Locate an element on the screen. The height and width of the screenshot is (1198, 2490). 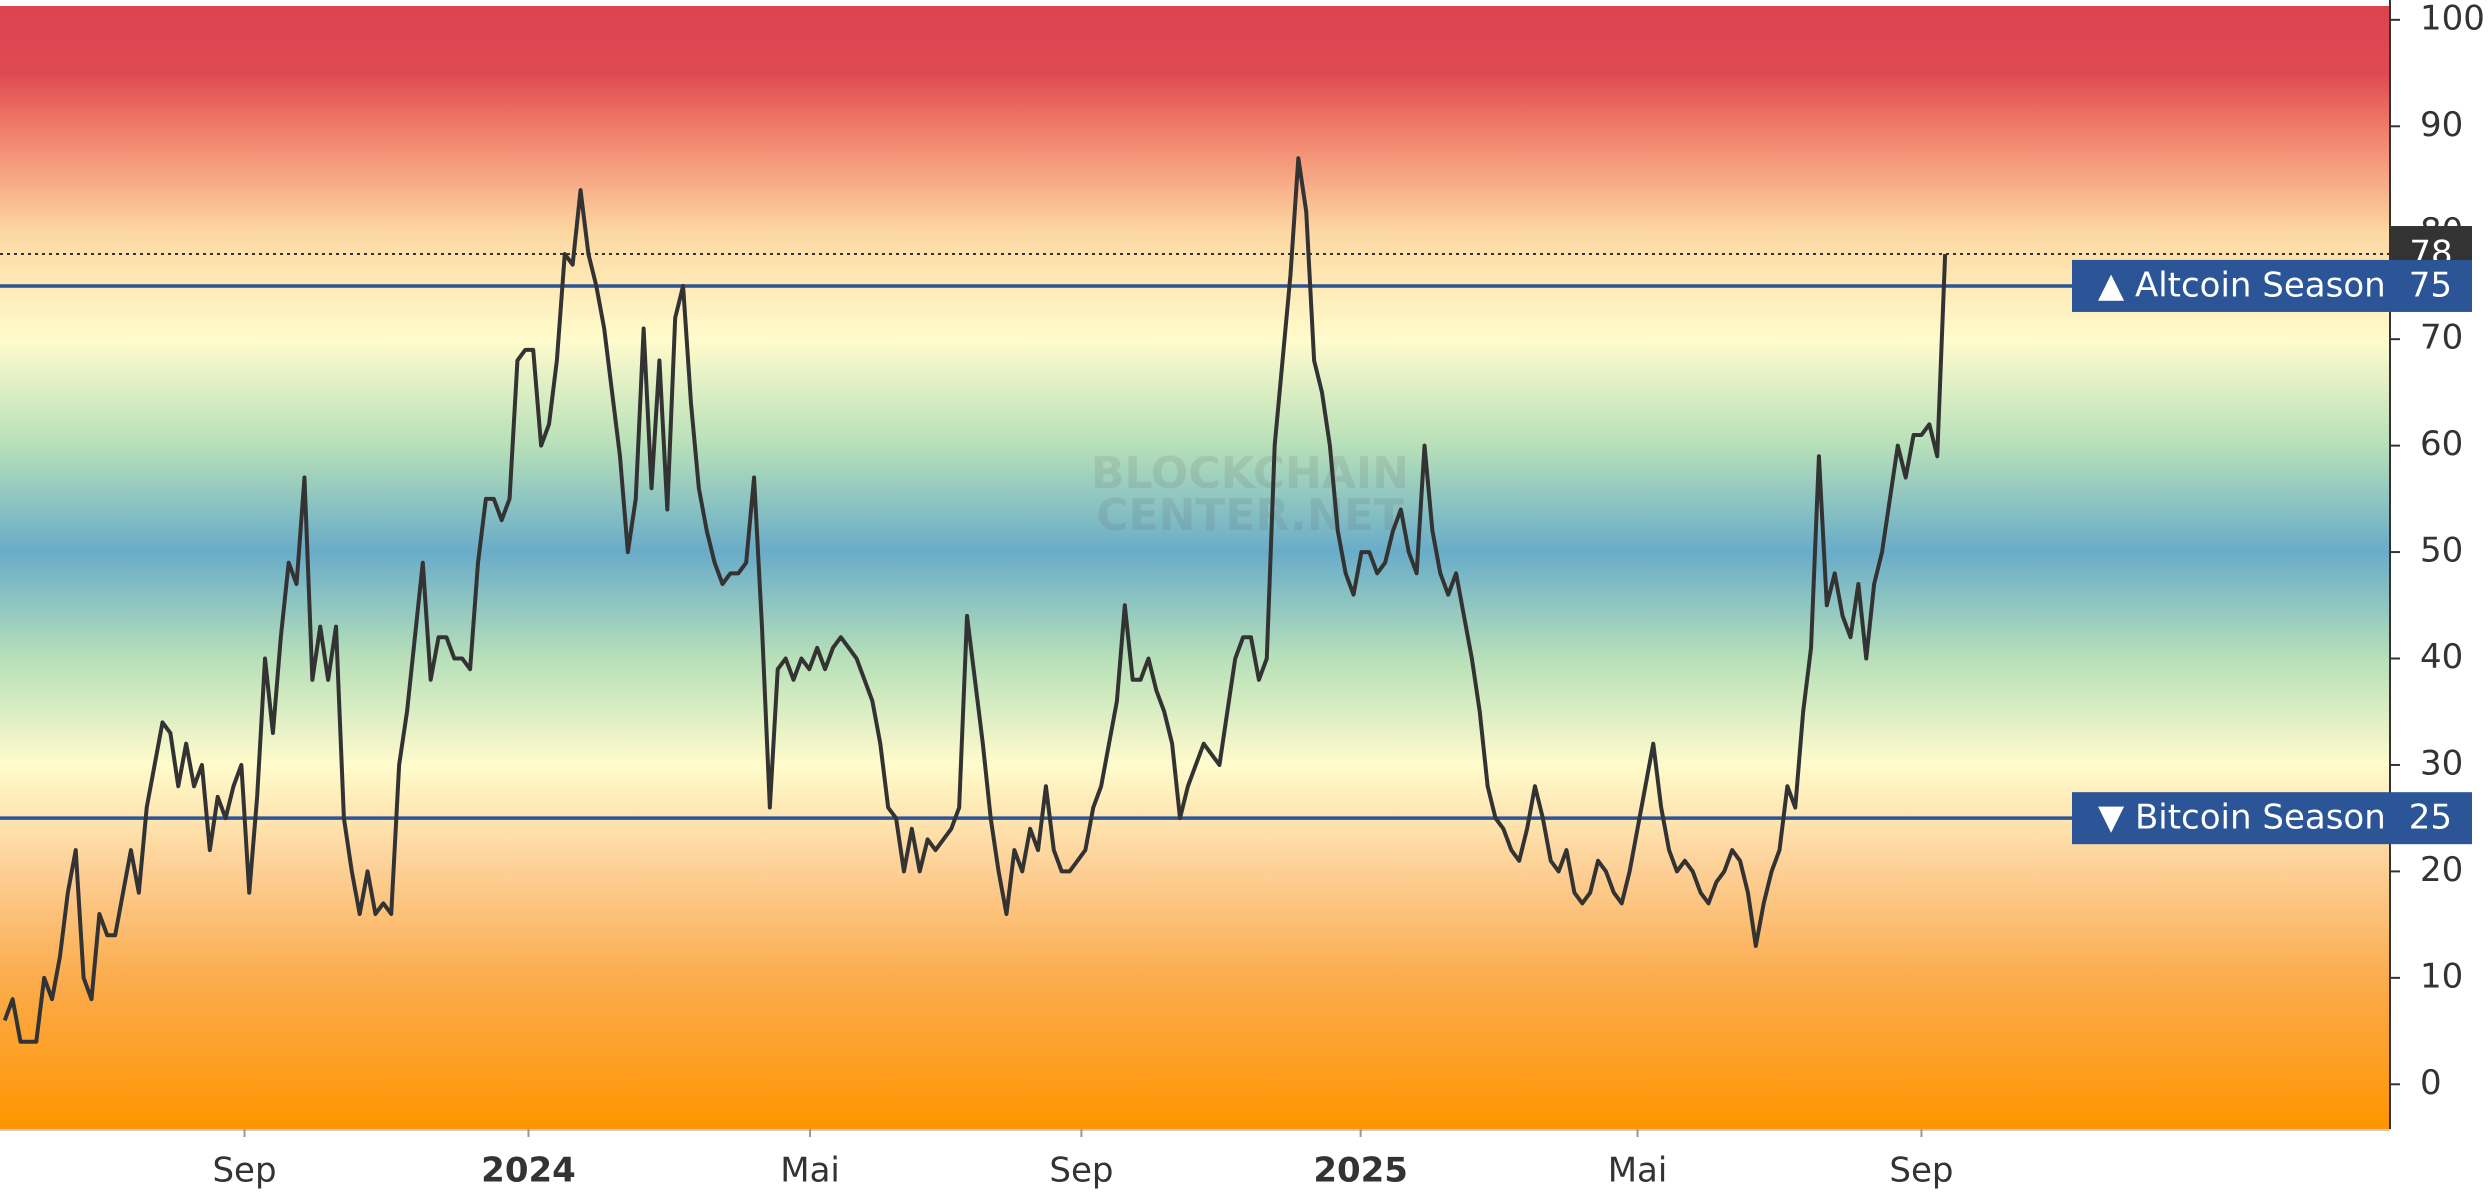
x-tick-label: 2024 is located at coordinates (528, 1171).